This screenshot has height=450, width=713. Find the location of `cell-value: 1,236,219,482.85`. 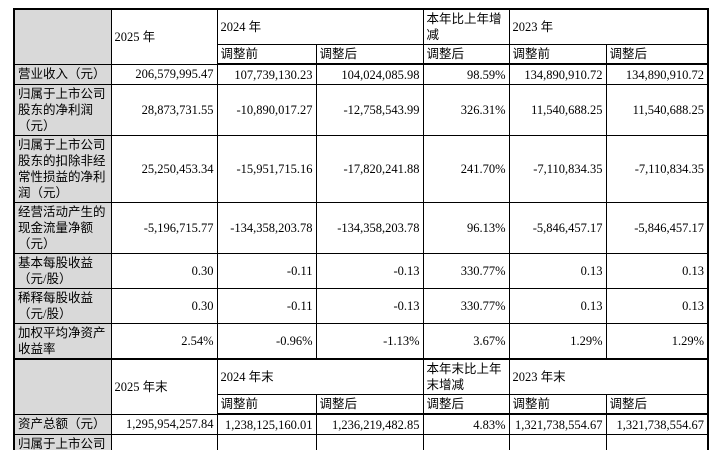

cell-value: 1,236,219,482.85 is located at coordinates (369, 424).